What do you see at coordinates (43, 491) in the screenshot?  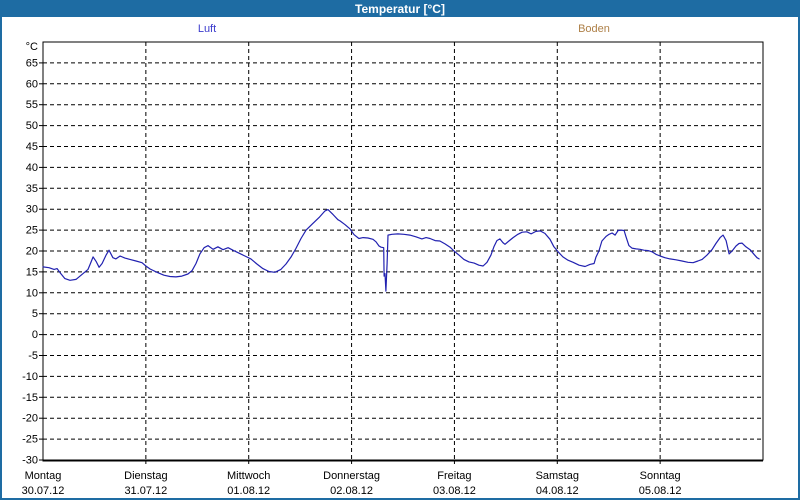 I see `x-tick-label-date: 30.07.12` at bounding box center [43, 491].